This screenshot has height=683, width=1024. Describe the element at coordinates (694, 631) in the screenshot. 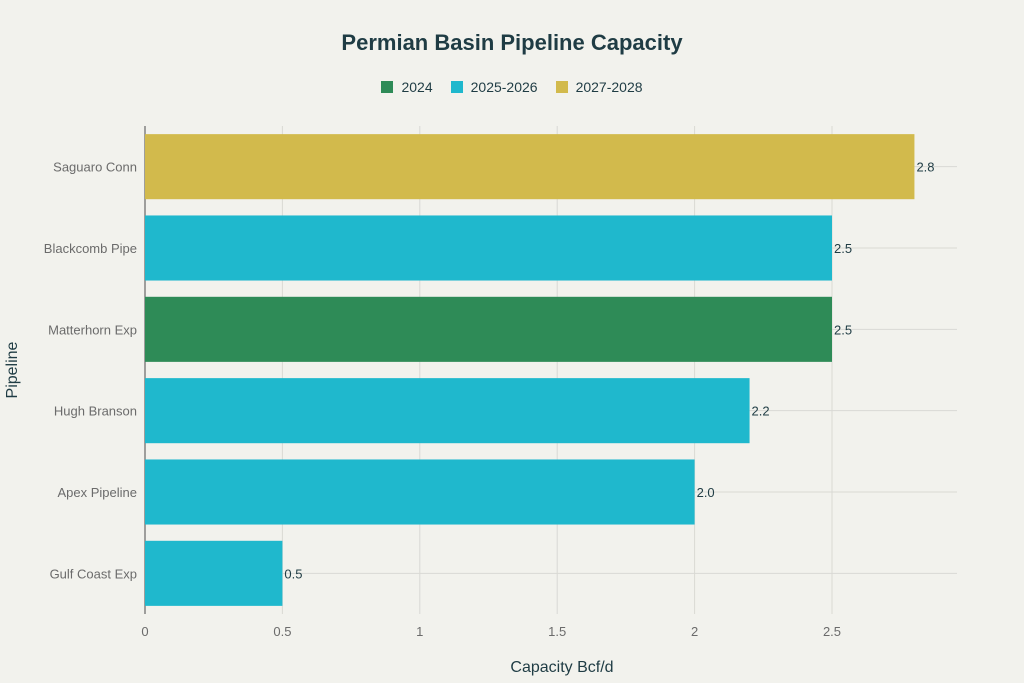

I see `x-tick-label: 2` at that location.